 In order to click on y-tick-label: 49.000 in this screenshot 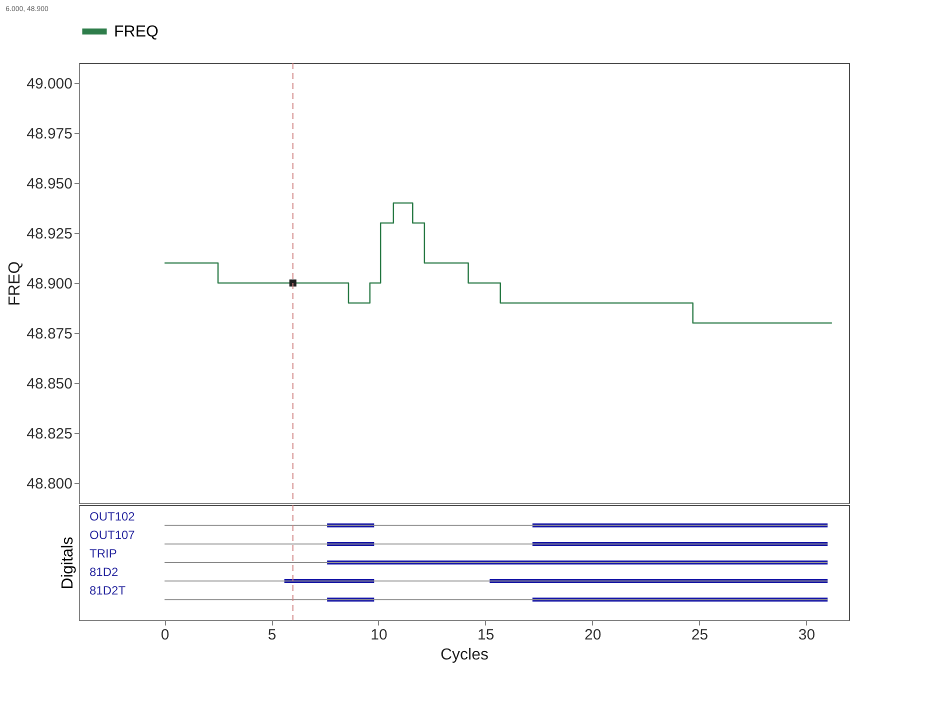, I will do `click(49, 84)`.